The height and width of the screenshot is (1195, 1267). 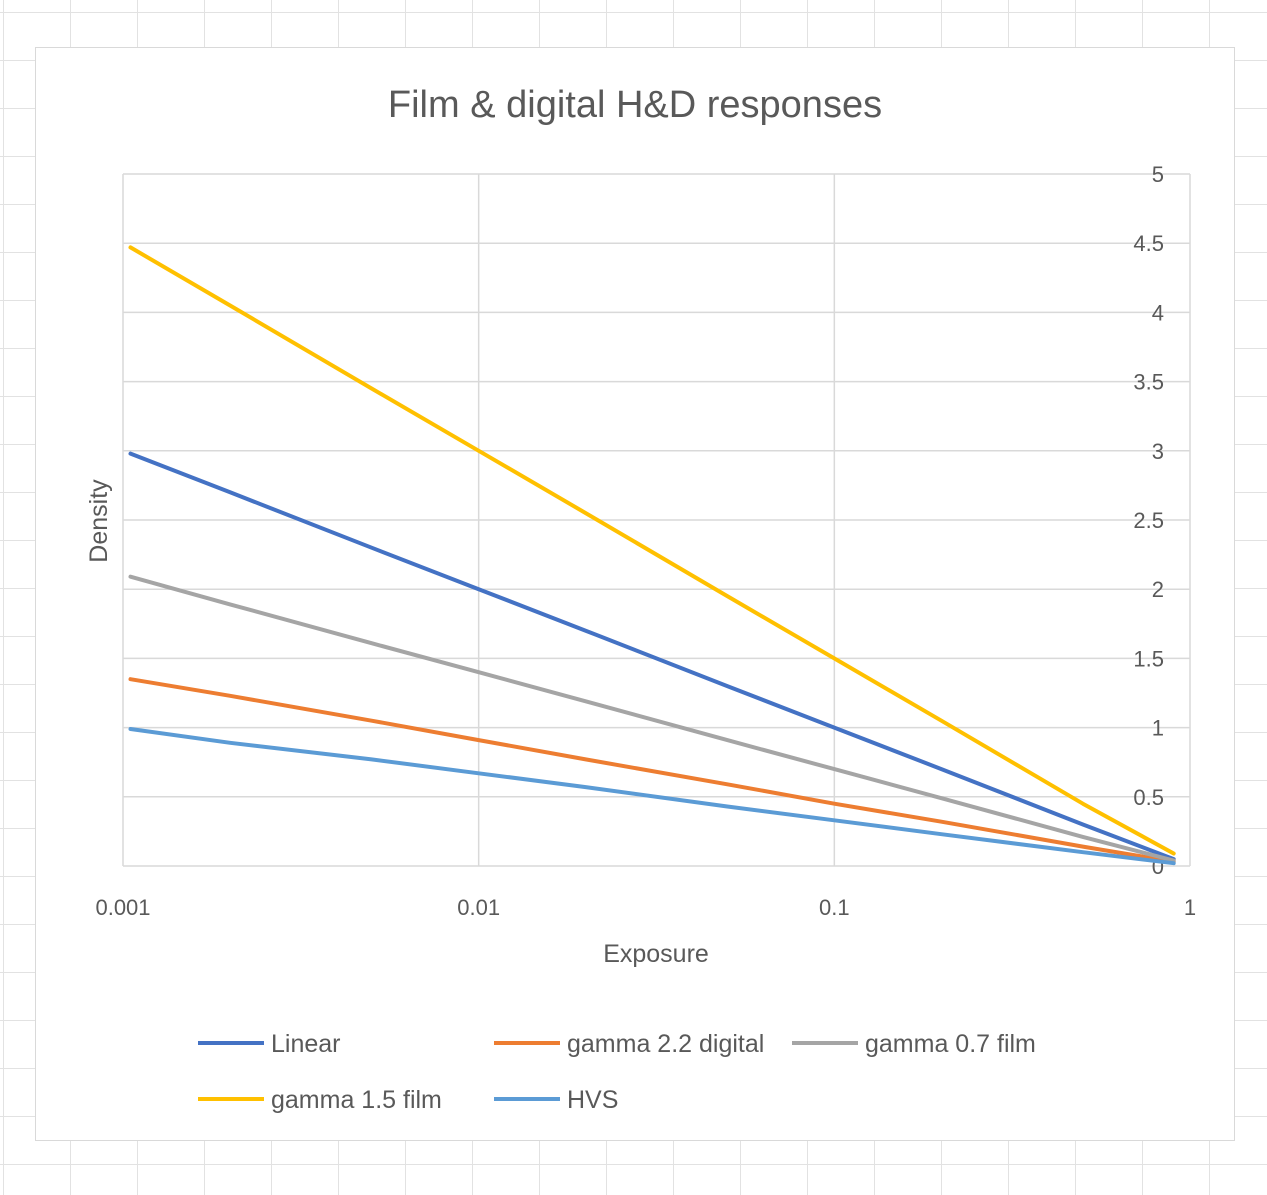 What do you see at coordinates (356, 1100) in the screenshot?
I see `legend-label-3: gamma 1.5 film` at bounding box center [356, 1100].